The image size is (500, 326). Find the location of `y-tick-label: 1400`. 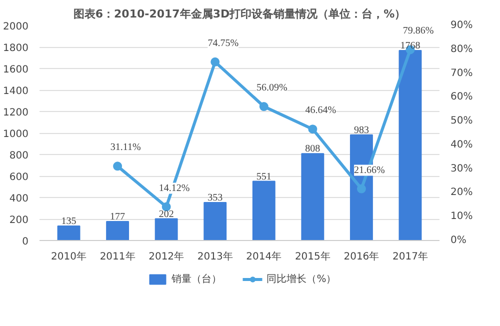

y-tick-label: 1400 is located at coordinates (16, 91).